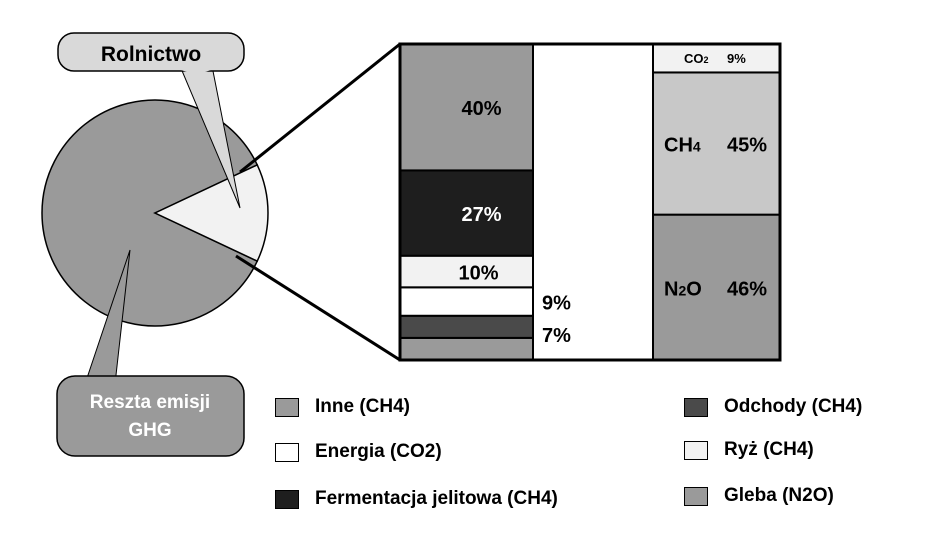 This screenshot has width=933, height=533. Describe the element at coordinates (736, 58) in the screenshot. I see `gas-bar-value-co2: 9%` at that location.